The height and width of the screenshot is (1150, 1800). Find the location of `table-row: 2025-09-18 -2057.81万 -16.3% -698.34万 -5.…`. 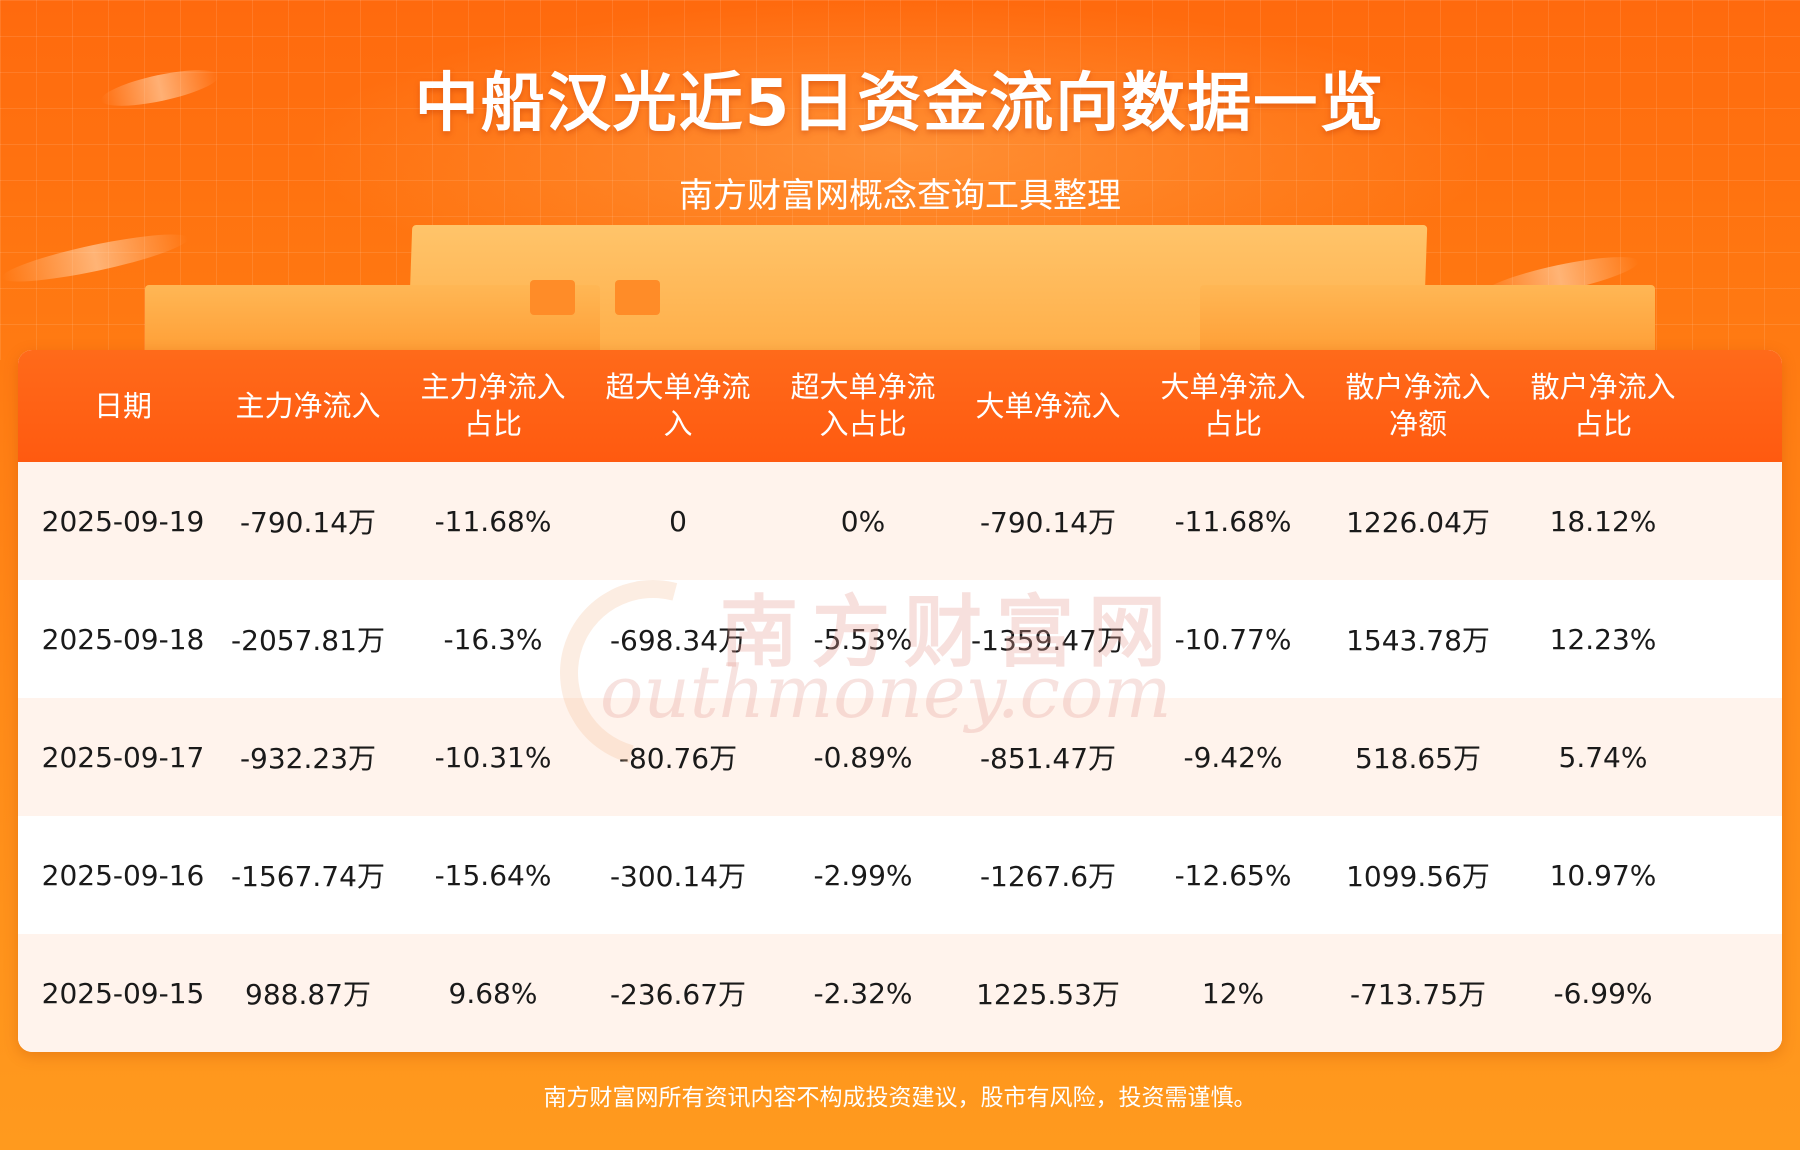

table-row: 2025-09-18 -2057.81万 -16.3% -698.34万 -5.… is located at coordinates (900, 639).